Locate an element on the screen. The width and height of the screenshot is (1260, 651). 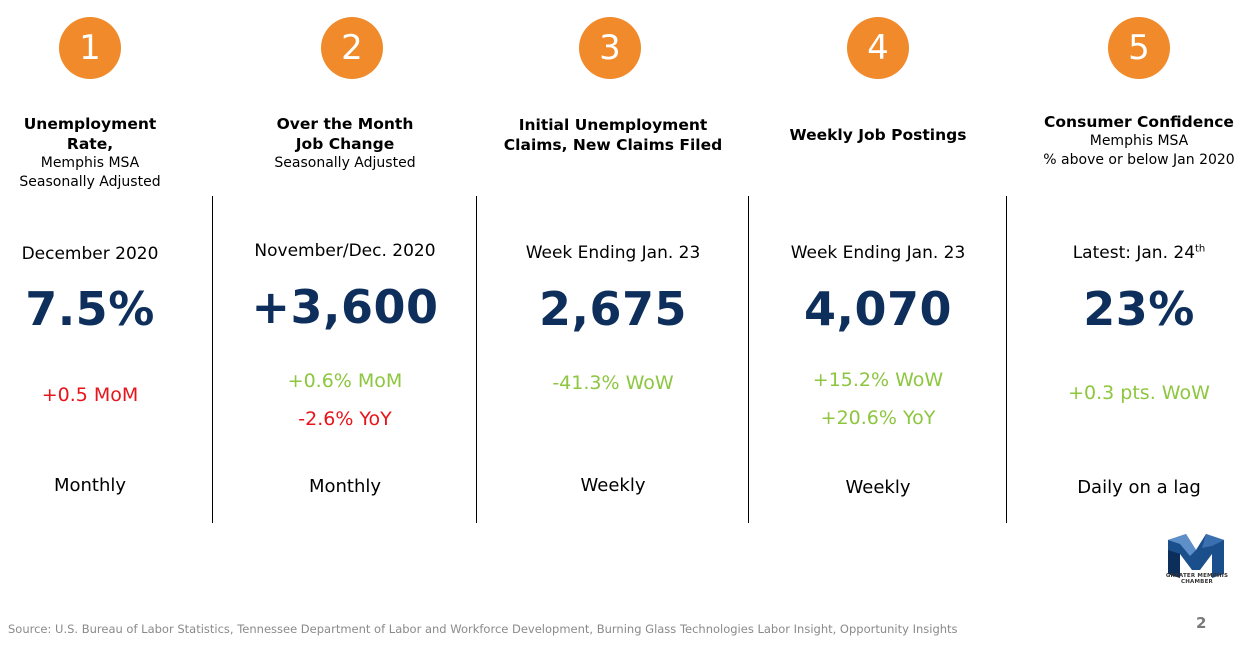
number-badge: 2 is located at coordinates (352, 48).